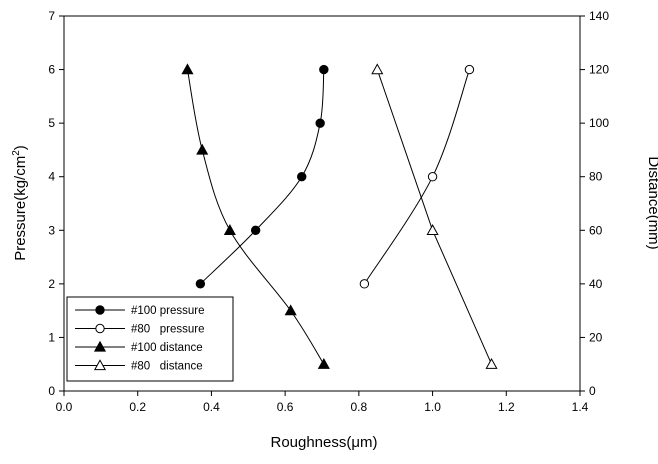  I want to click on x-tick-label: 0.0, so click(64, 407).